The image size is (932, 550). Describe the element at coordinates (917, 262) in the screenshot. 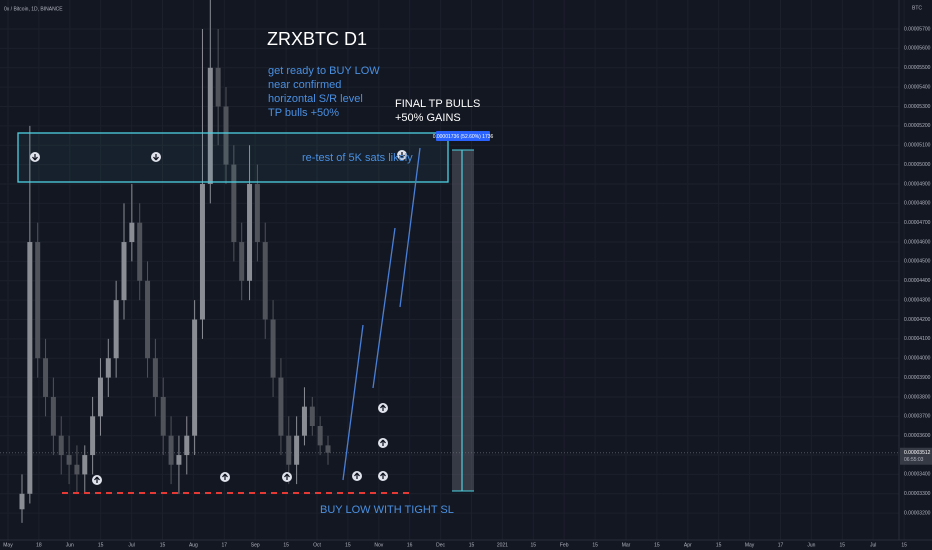

I see `y-tick-label: 0.00004500` at that location.